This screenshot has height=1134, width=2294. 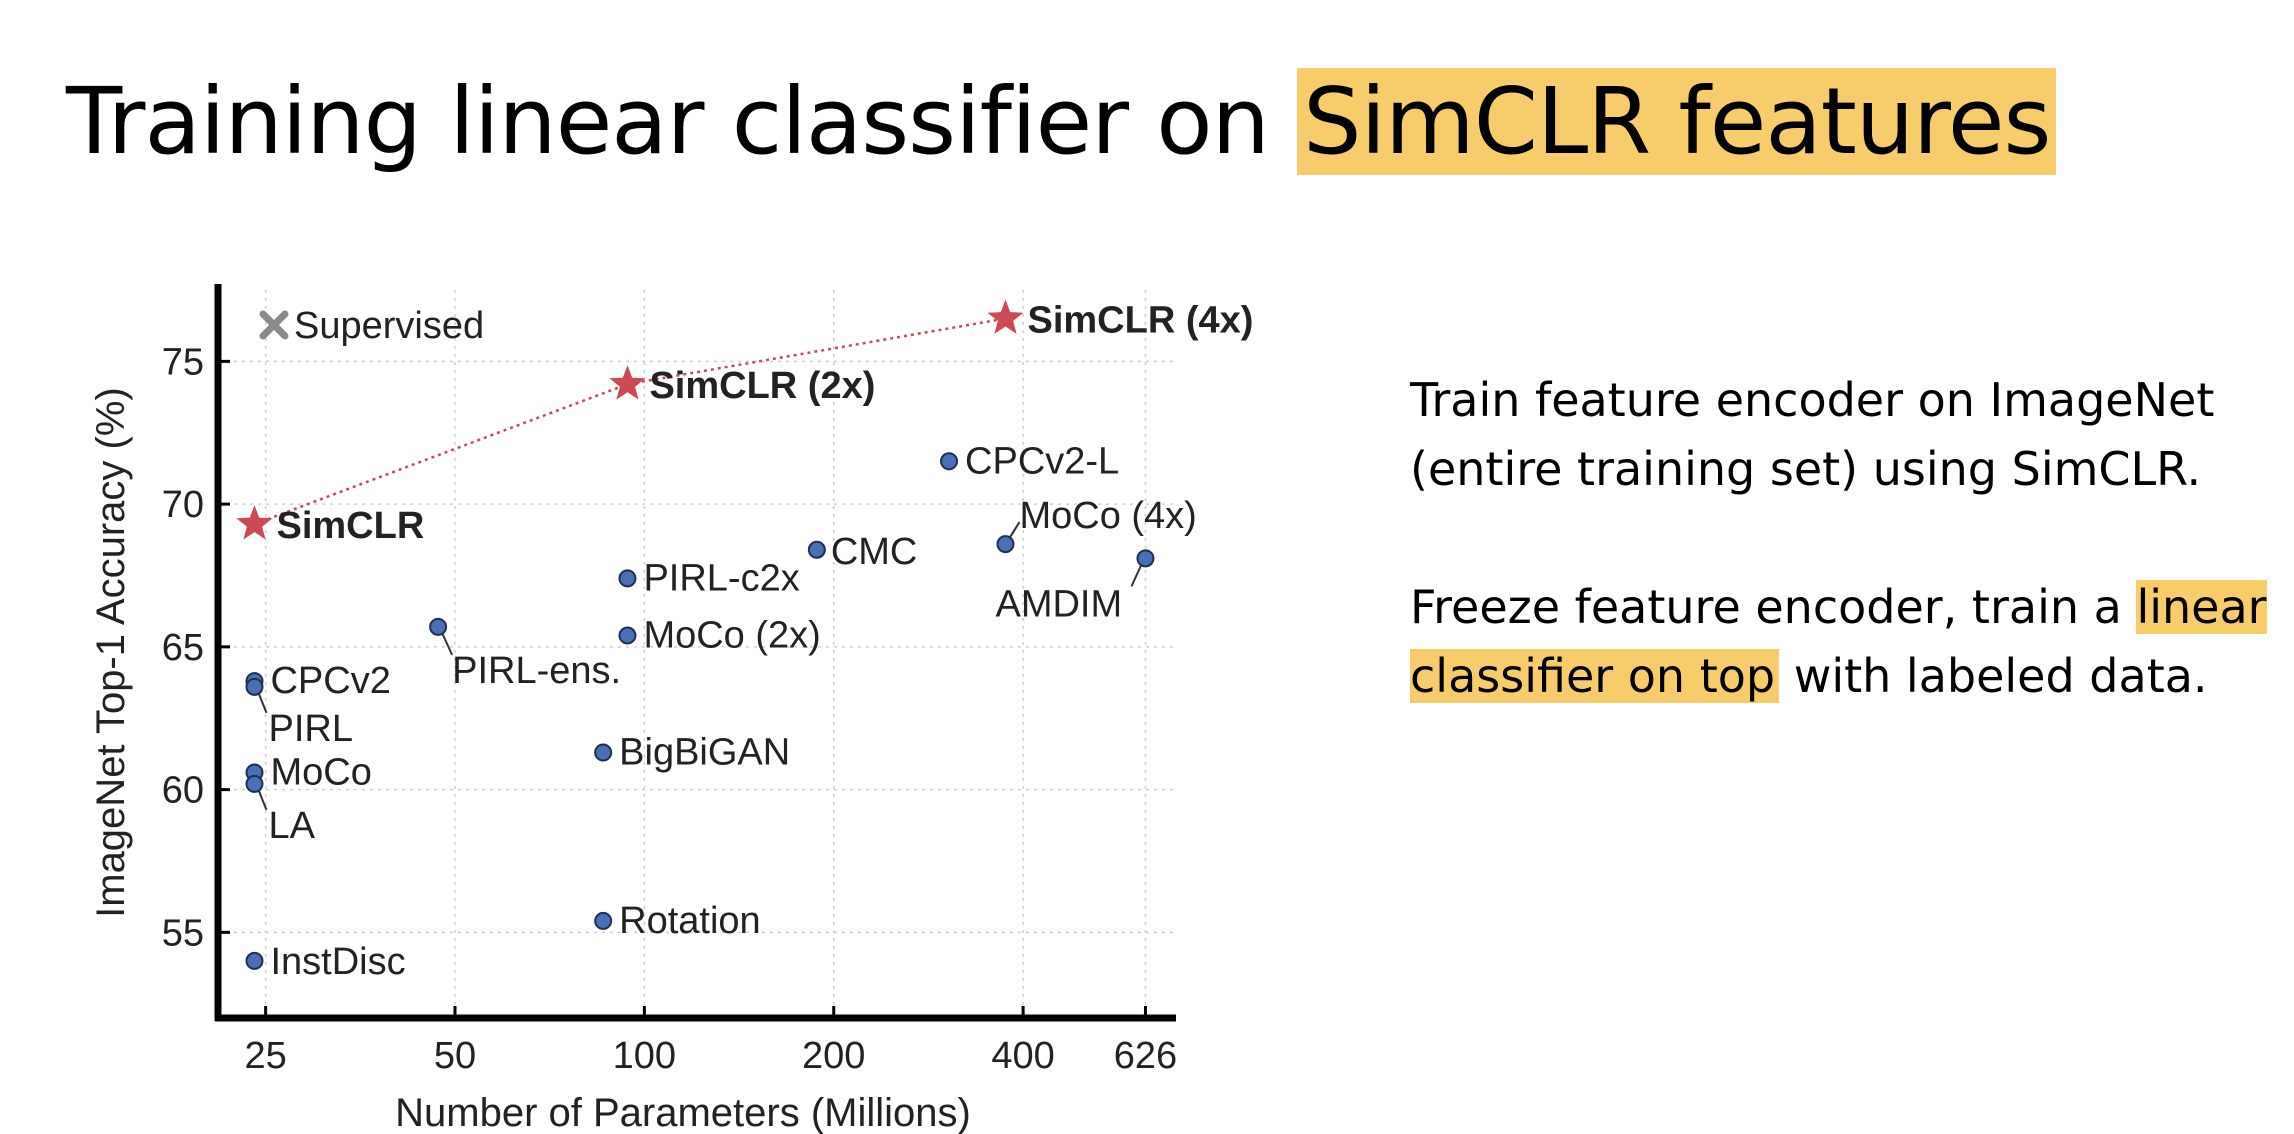 I want to click on point-simclr, so click(x=254, y=522).